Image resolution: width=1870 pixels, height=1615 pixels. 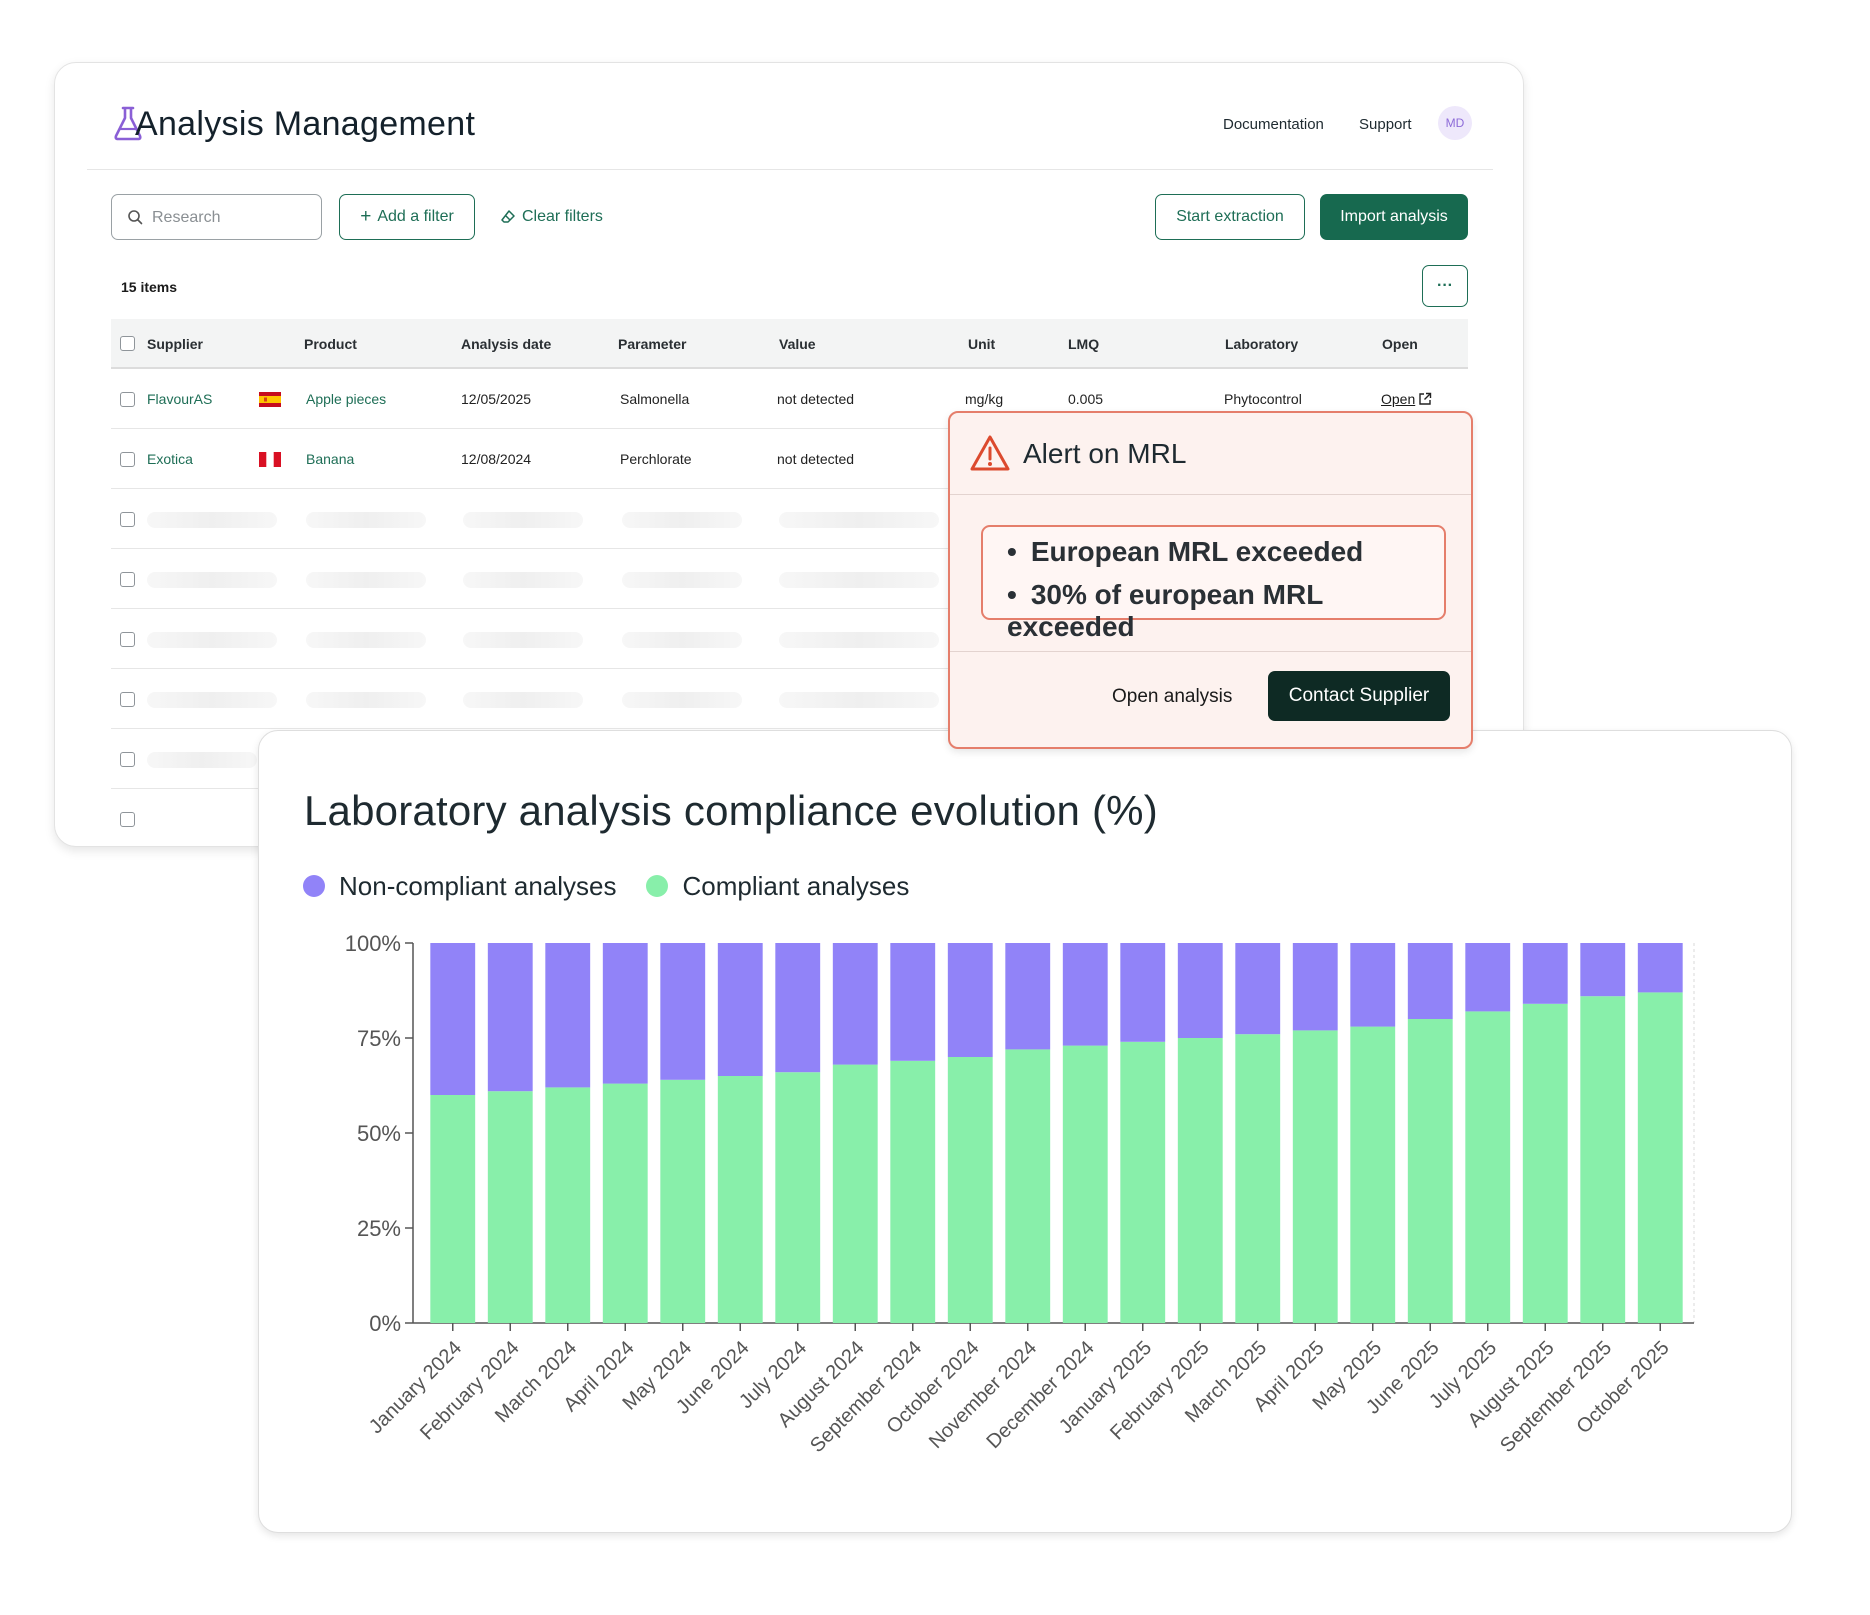 I want to click on search-box, so click(x=216, y=217).